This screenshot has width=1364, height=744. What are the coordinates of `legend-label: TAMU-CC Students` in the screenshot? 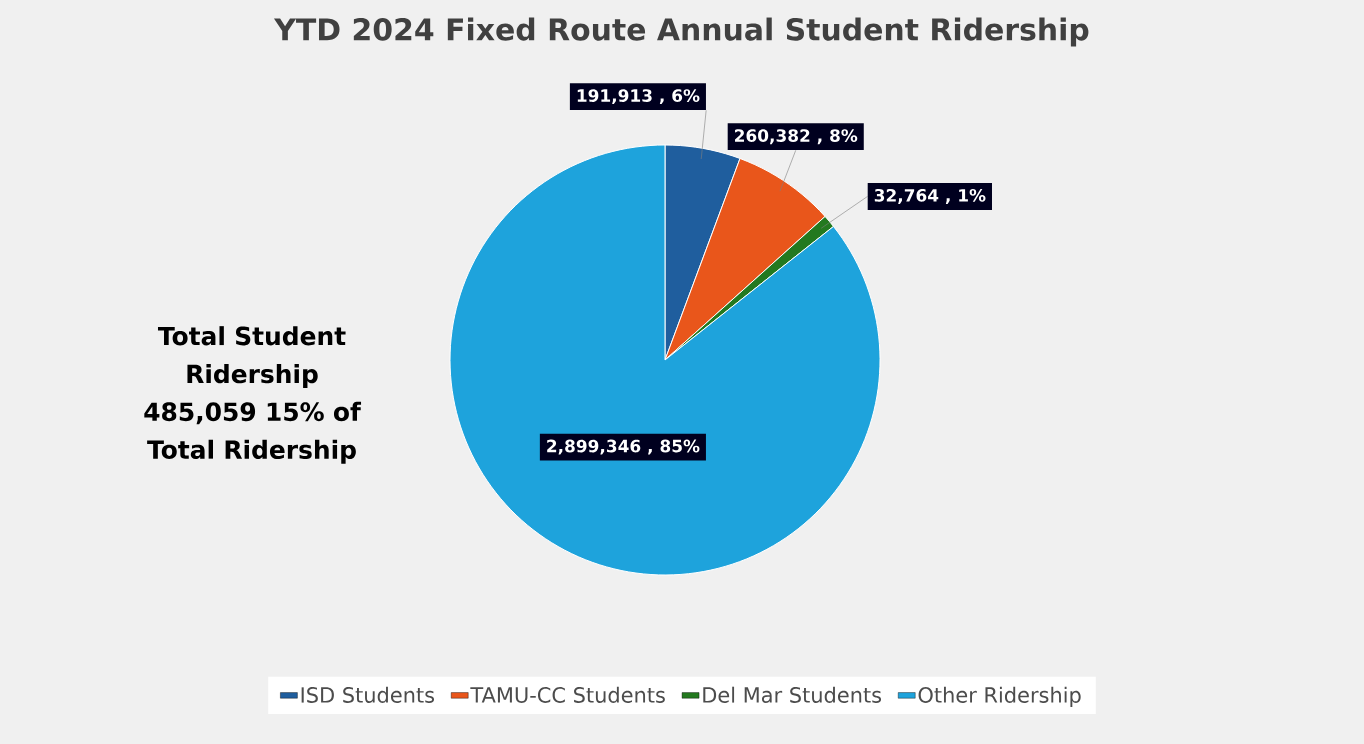 It's located at (567, 694).